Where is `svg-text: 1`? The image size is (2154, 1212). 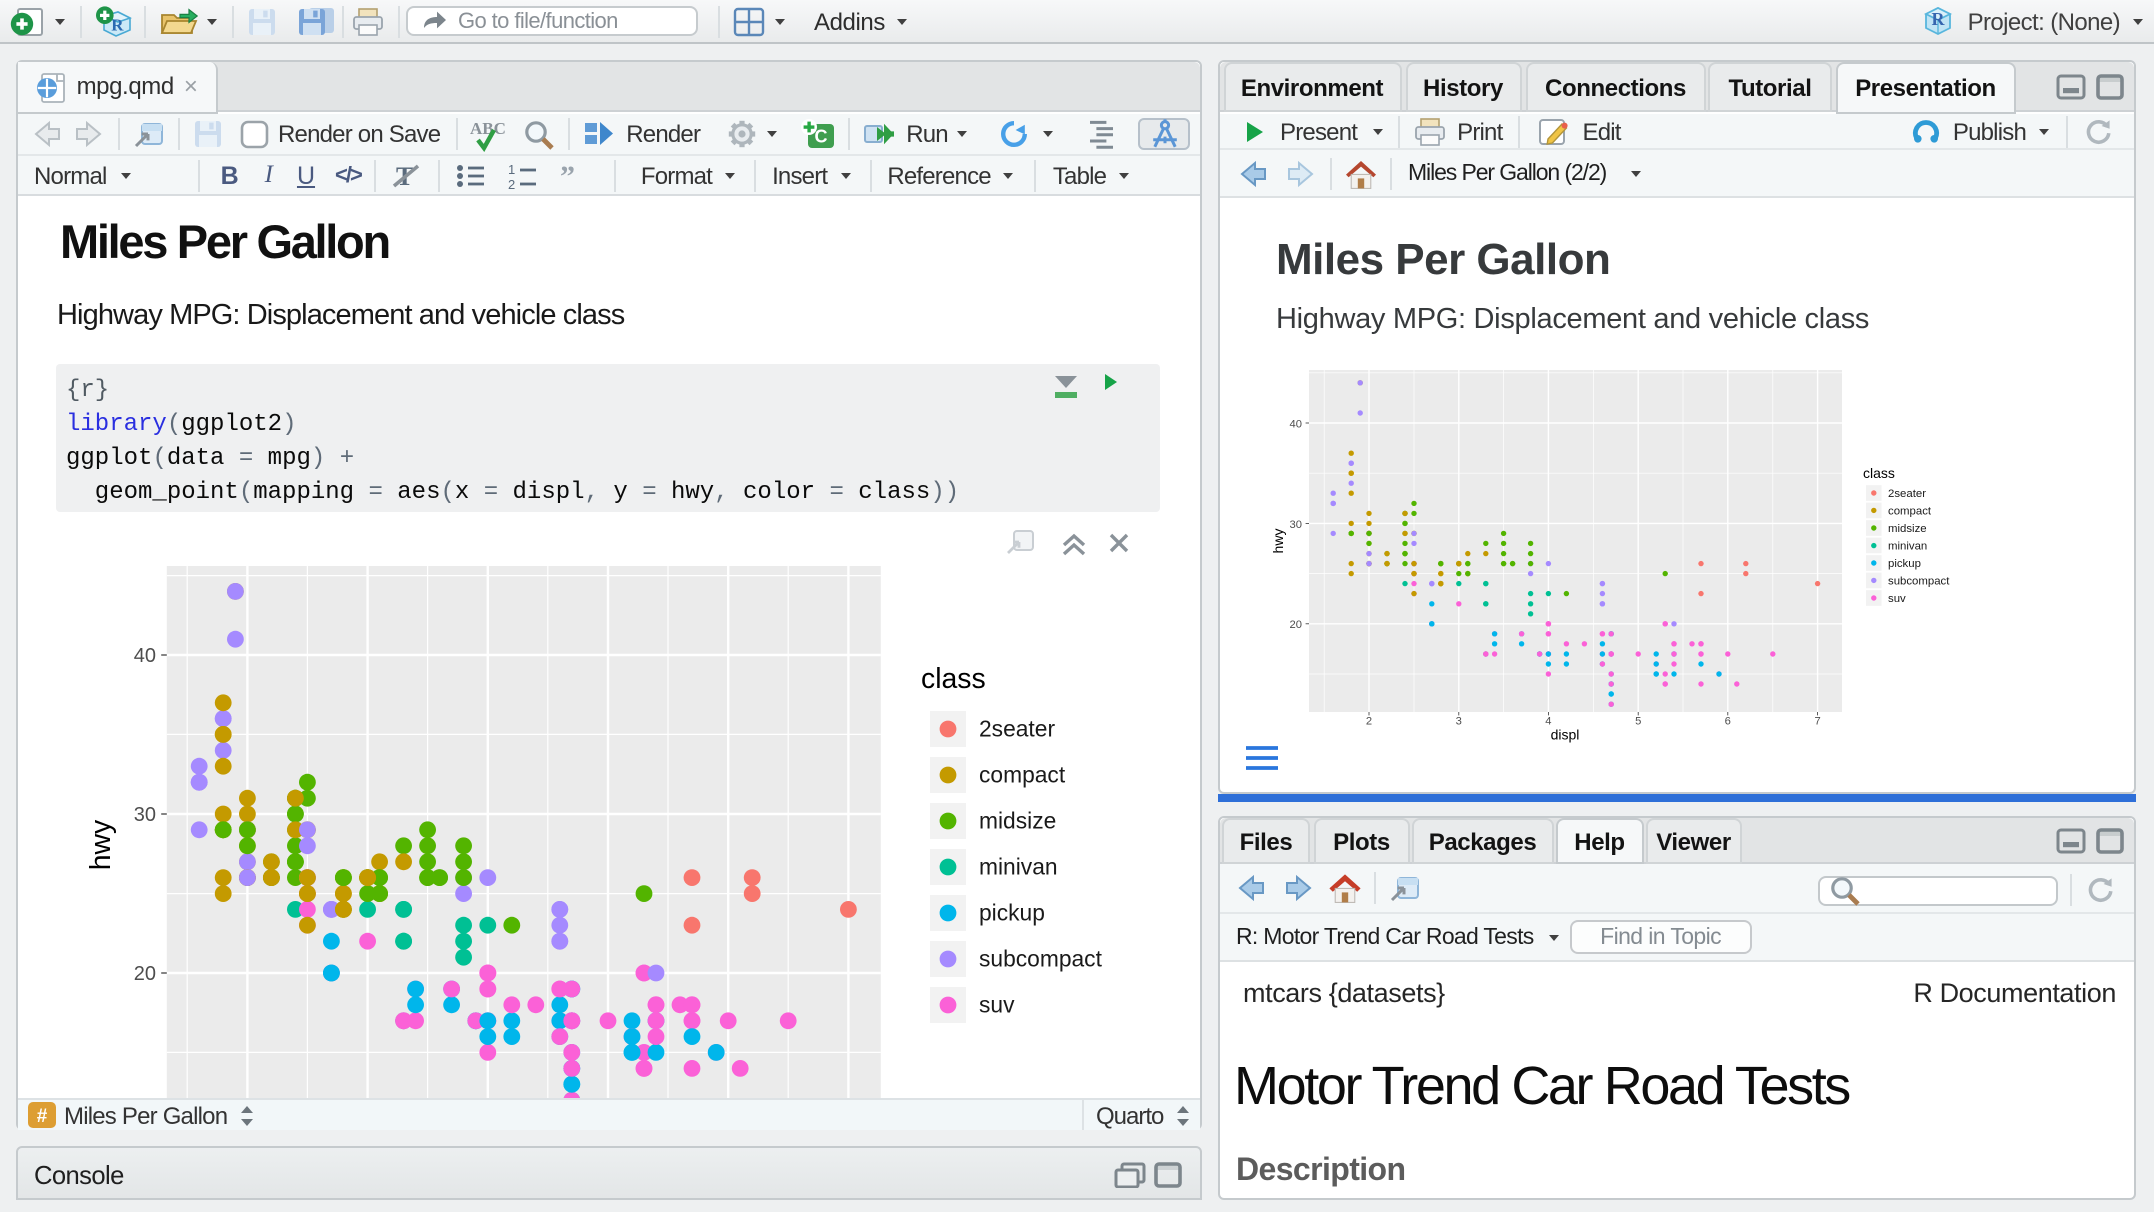
svg-text: 1 is located at coordinates (512, 168).